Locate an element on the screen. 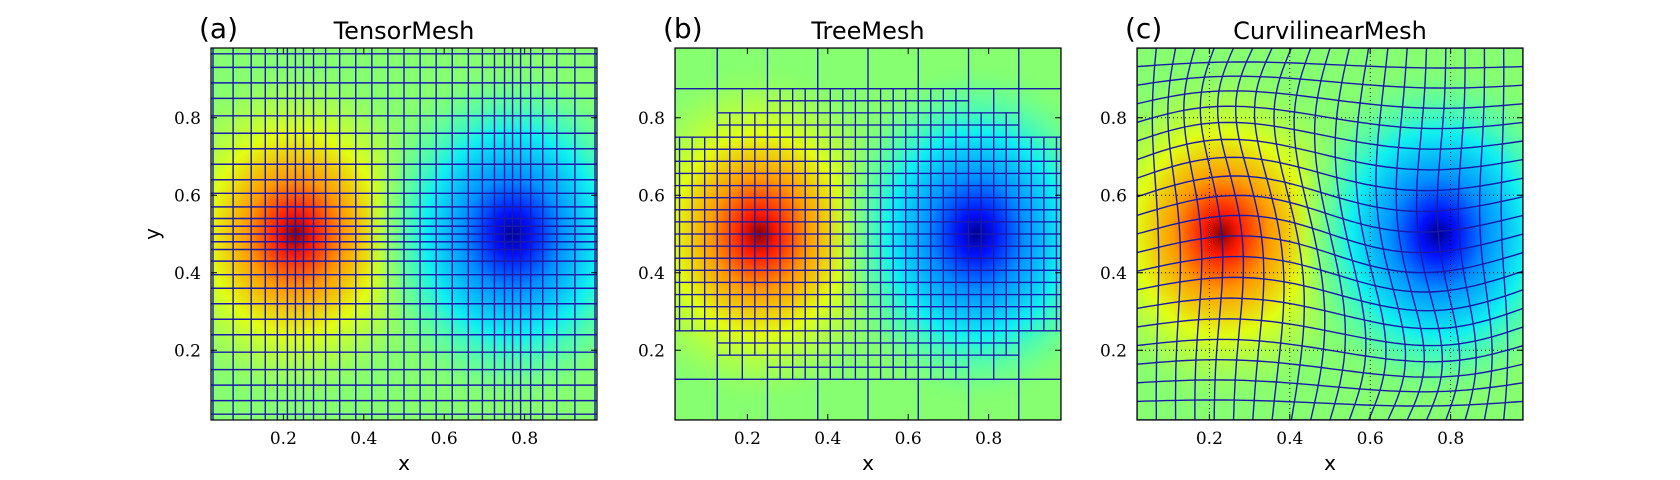  chart-title: CurvilinearMesh is located at coordinates (1330, 31).